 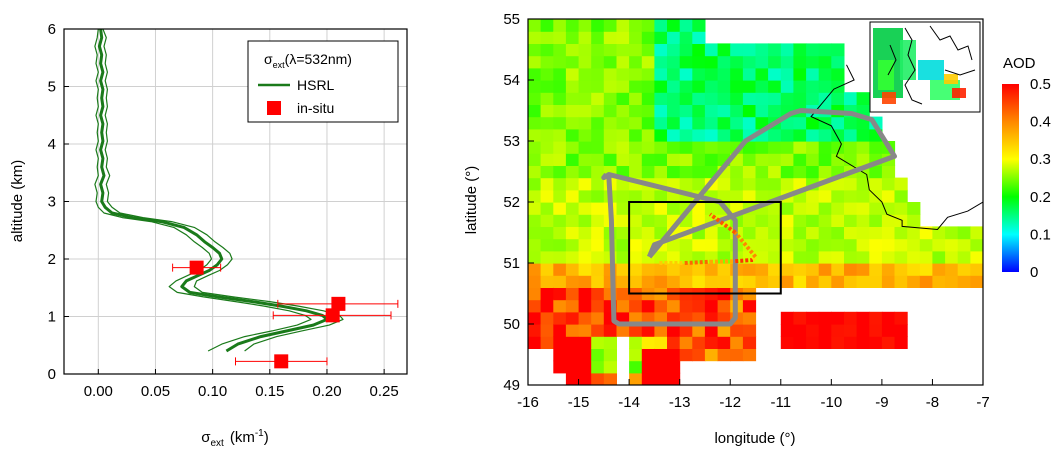 I want to click on right-x-axis-label: longitude (°), so click(x=754, y=438).